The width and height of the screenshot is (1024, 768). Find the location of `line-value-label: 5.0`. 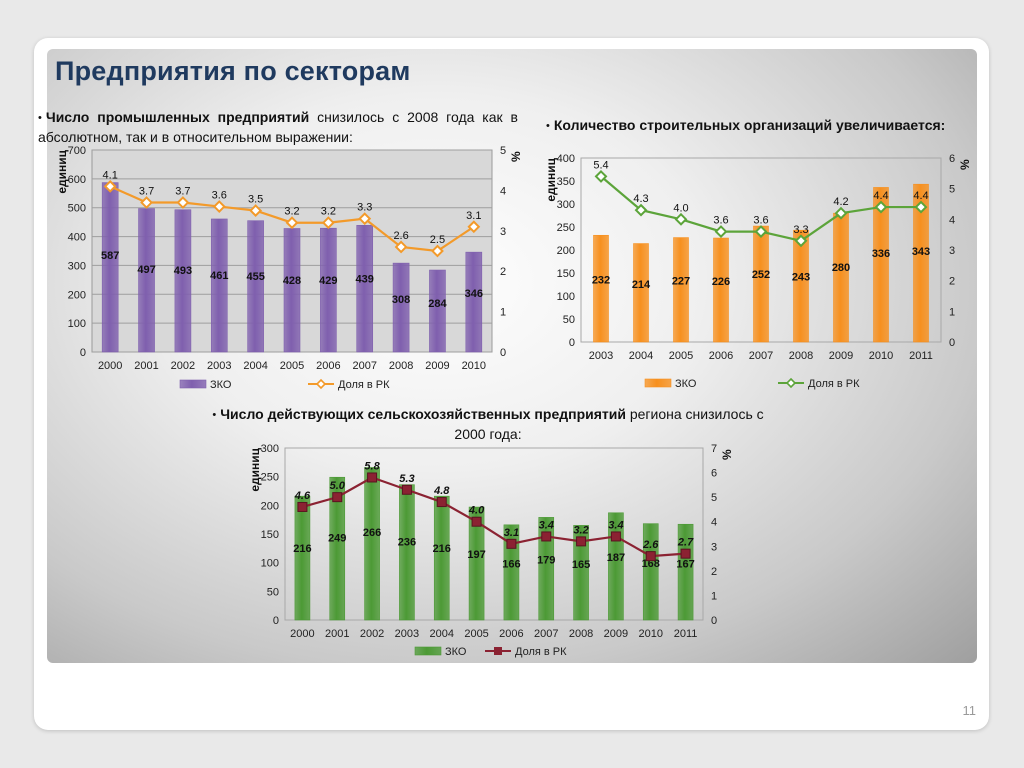

line-value-label: 5.0 is located at coordinates (338, 486).